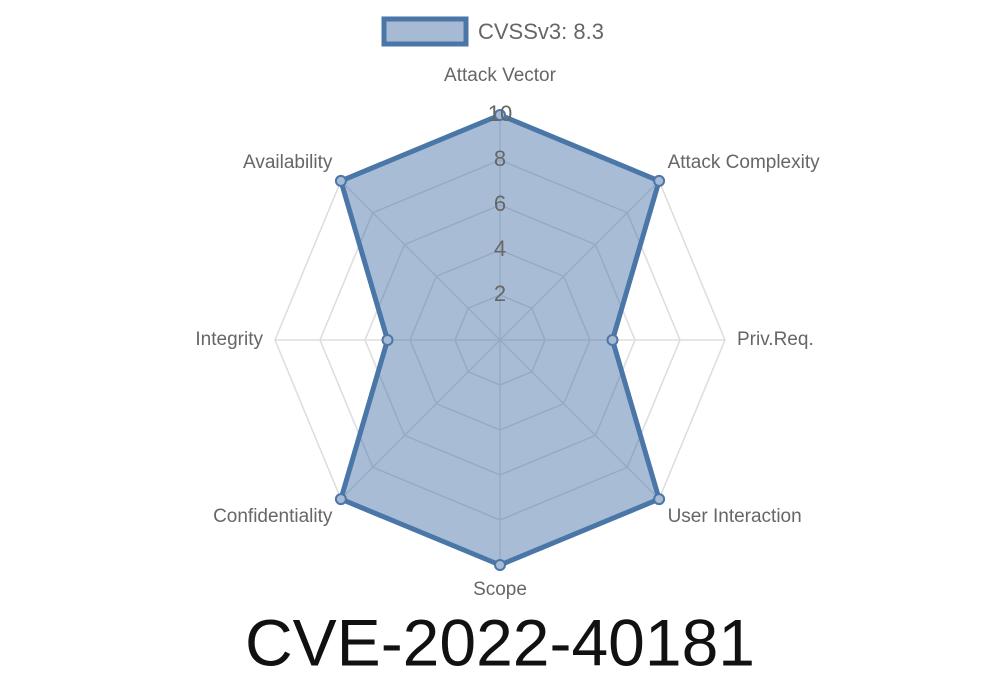 This screenshot has height=700, width=1000. Describe the element at coordinates (500, 75) in the screenshot. I see `axis-label: Attack Vector` at that location.